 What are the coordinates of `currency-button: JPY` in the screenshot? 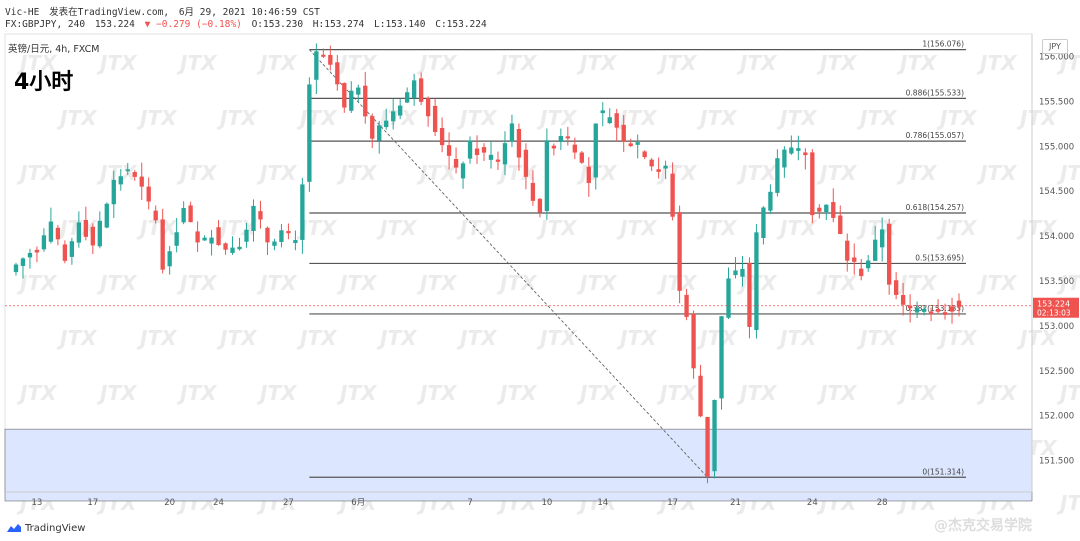 It's located at (1055, 46).